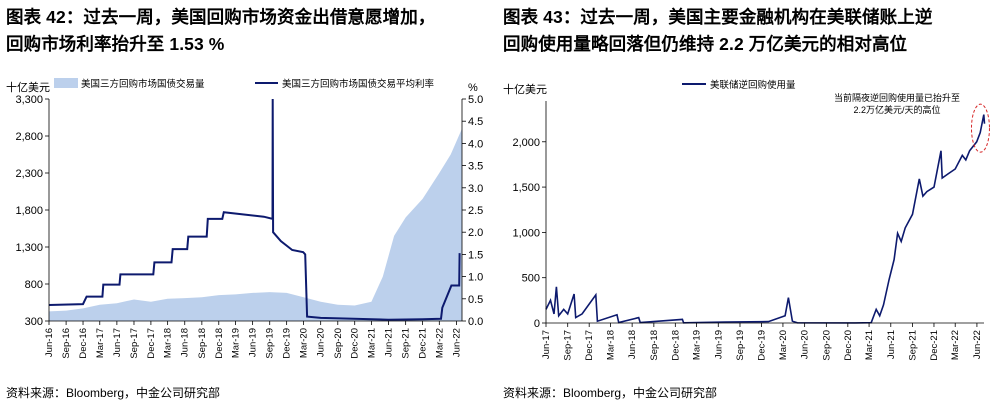 This screenshot has width=999, height=407. What do you see at coordinates (718, 17) in the screenshot?
I see `chart-title-line-1: 图表 43：过去一周，美国主要金融机构在美联储账上逆` at bounding box center [718, 17].